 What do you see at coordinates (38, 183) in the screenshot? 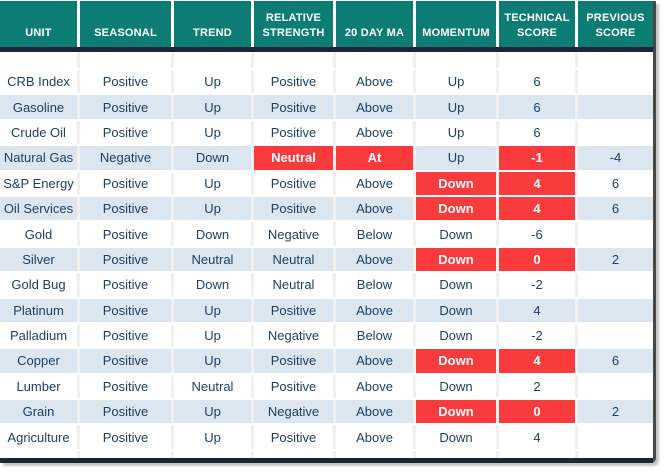
I see `row-label: S&P Energy` at bounding box center [38, 183].